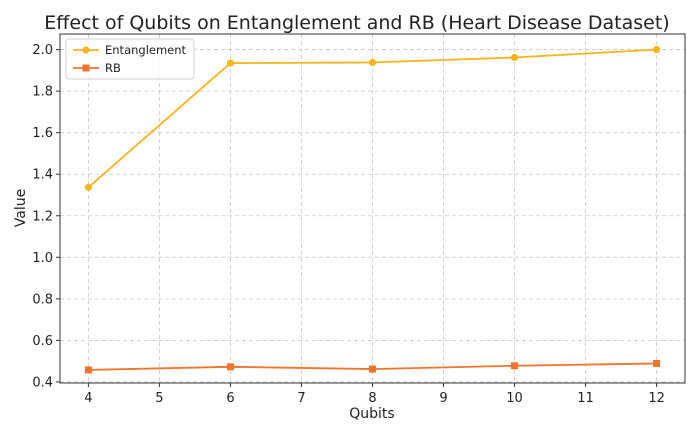  Describe the element at coordinates (146, 50) in the screenshot. I see `legend-label-entanglement: Entanglement` at that location.